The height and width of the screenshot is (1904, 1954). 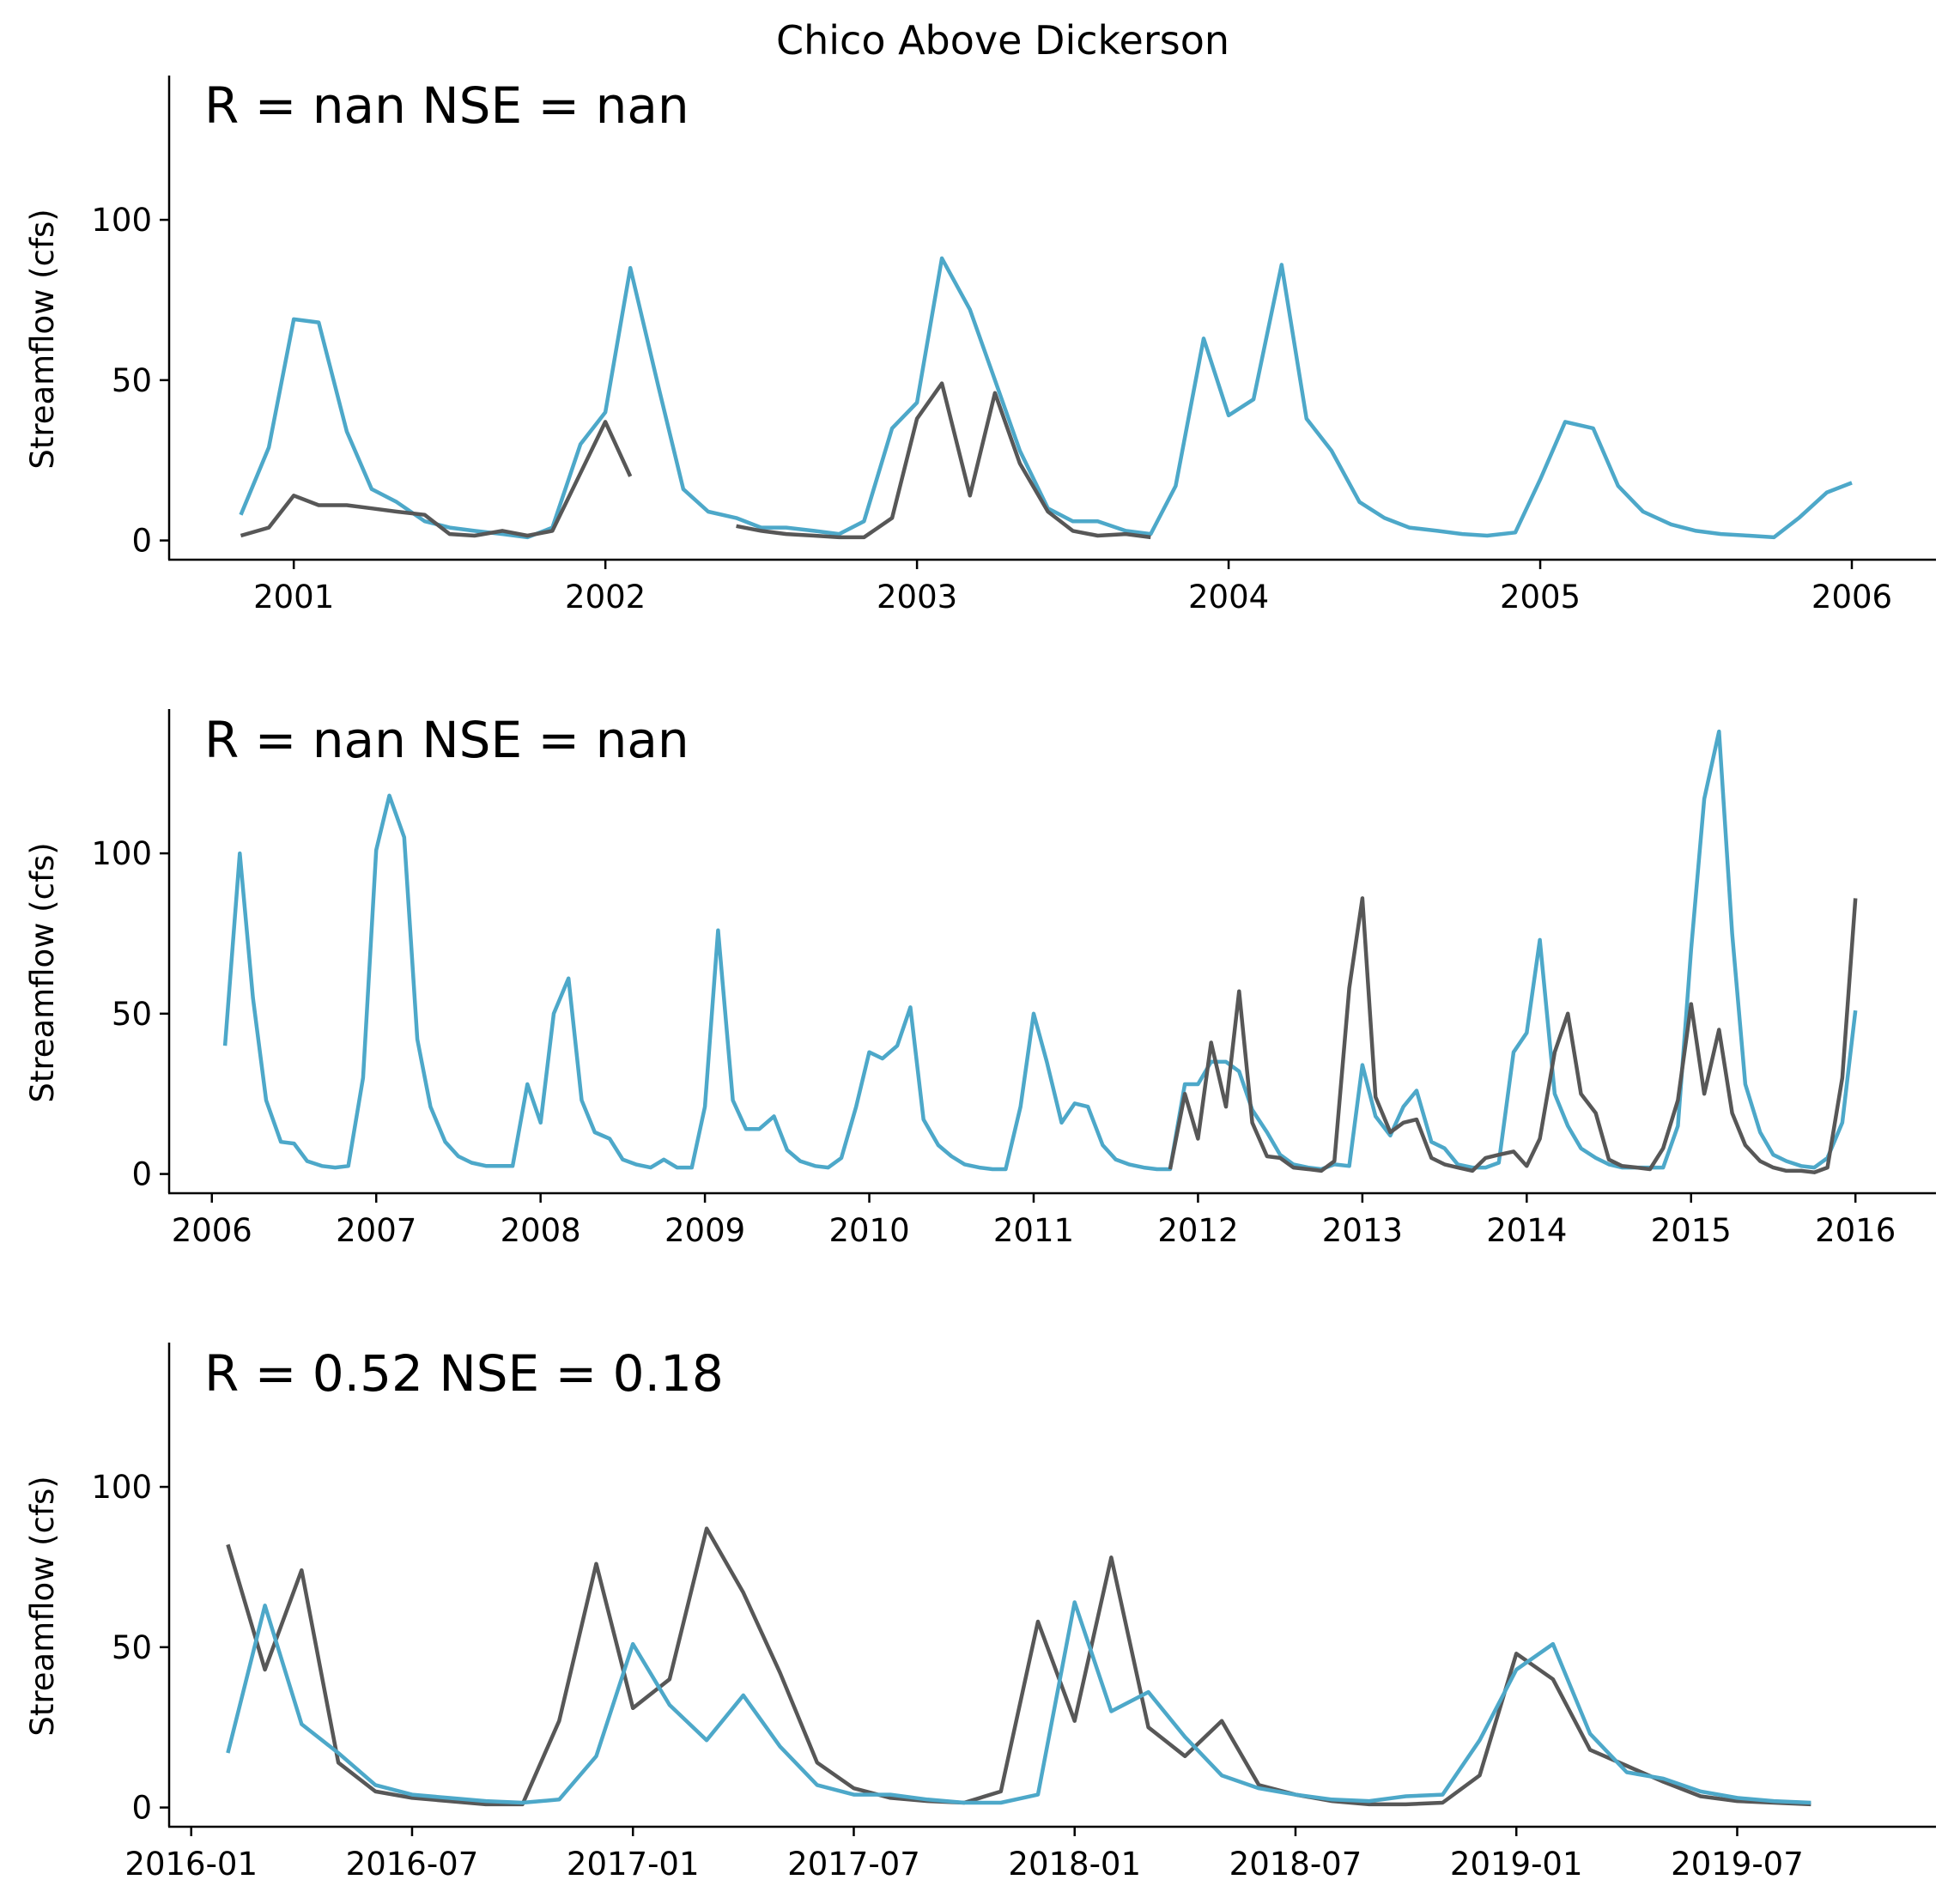 What do you see at coordinates (132, 381) in the screenshot?
I see `panel-1-y-tick-label: 50` at bounding box center [132, 381].